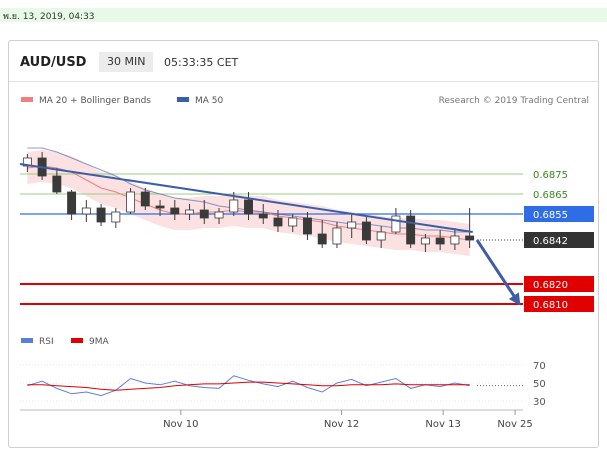  What do you see at coordinates (276, 419) in the screenshot?
I see `x-axis: Nov 10 Nov 12 Nov 13 Nov 25` at bounding box center [276, 419].